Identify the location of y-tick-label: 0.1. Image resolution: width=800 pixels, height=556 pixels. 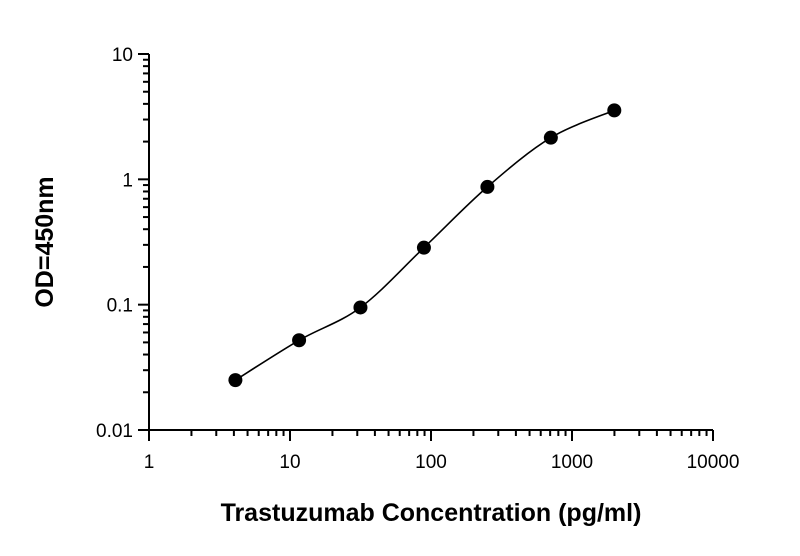
(120, 306).